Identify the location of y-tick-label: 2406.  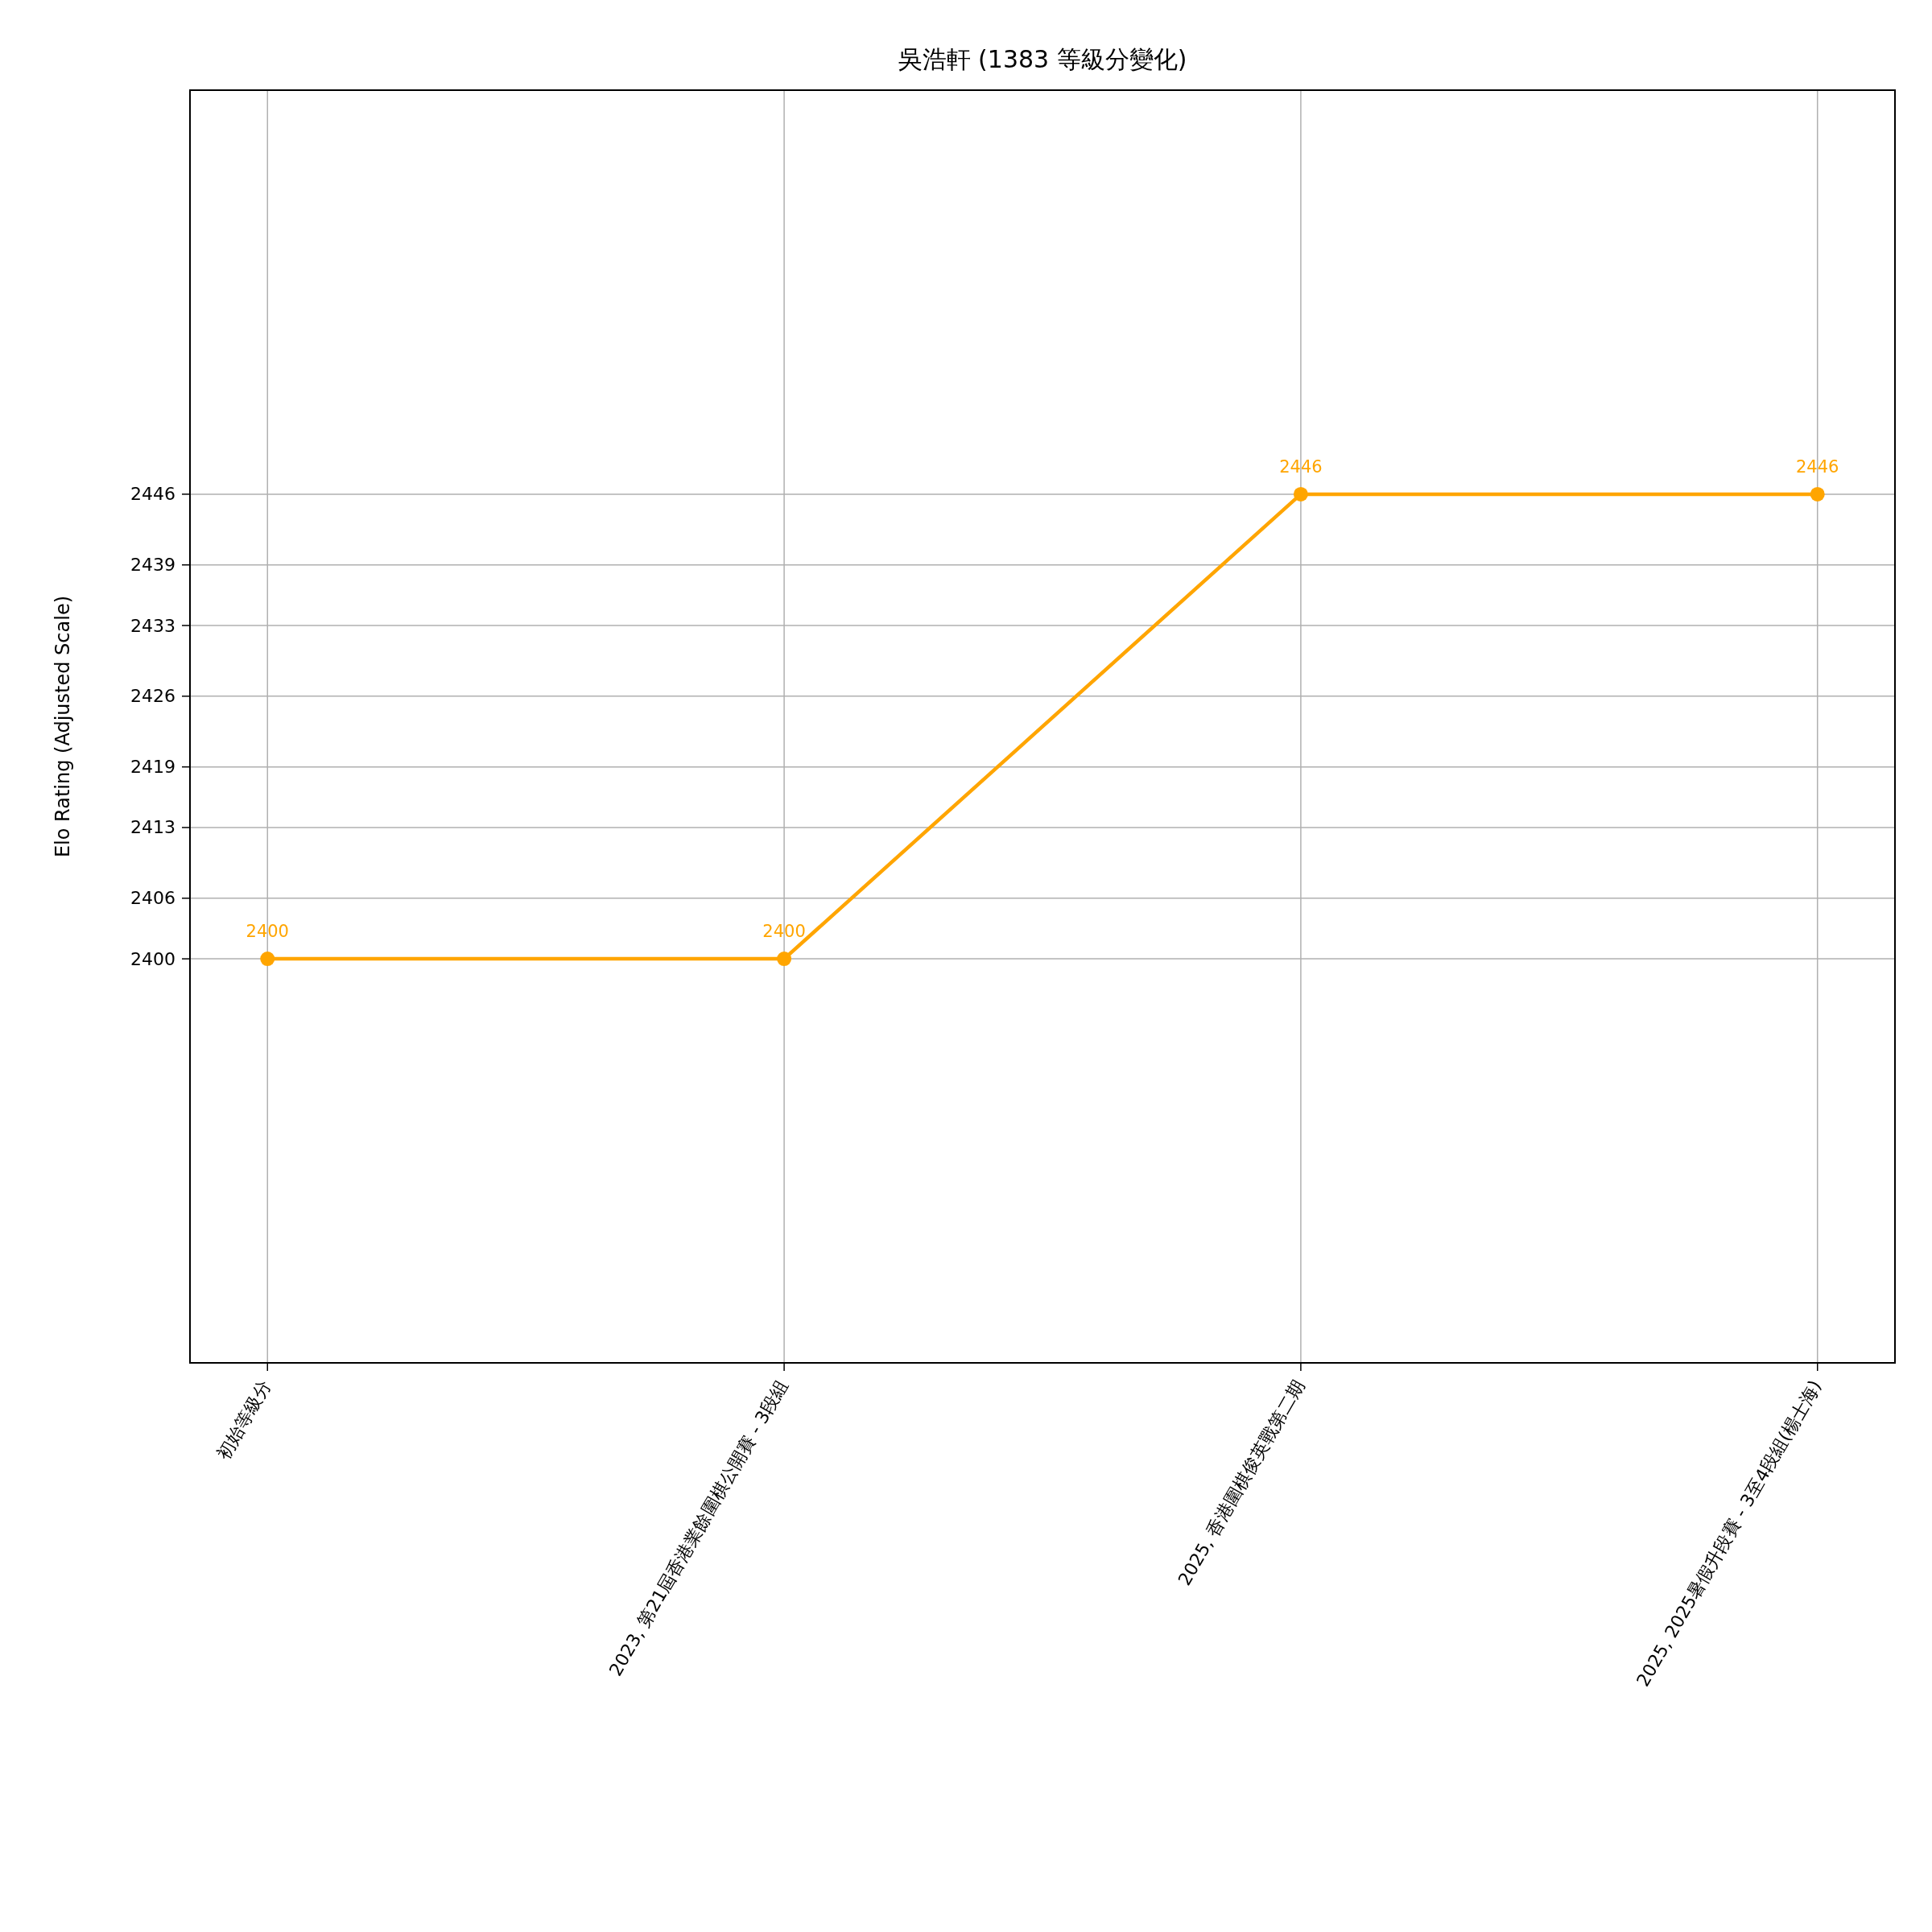
(152, 898).